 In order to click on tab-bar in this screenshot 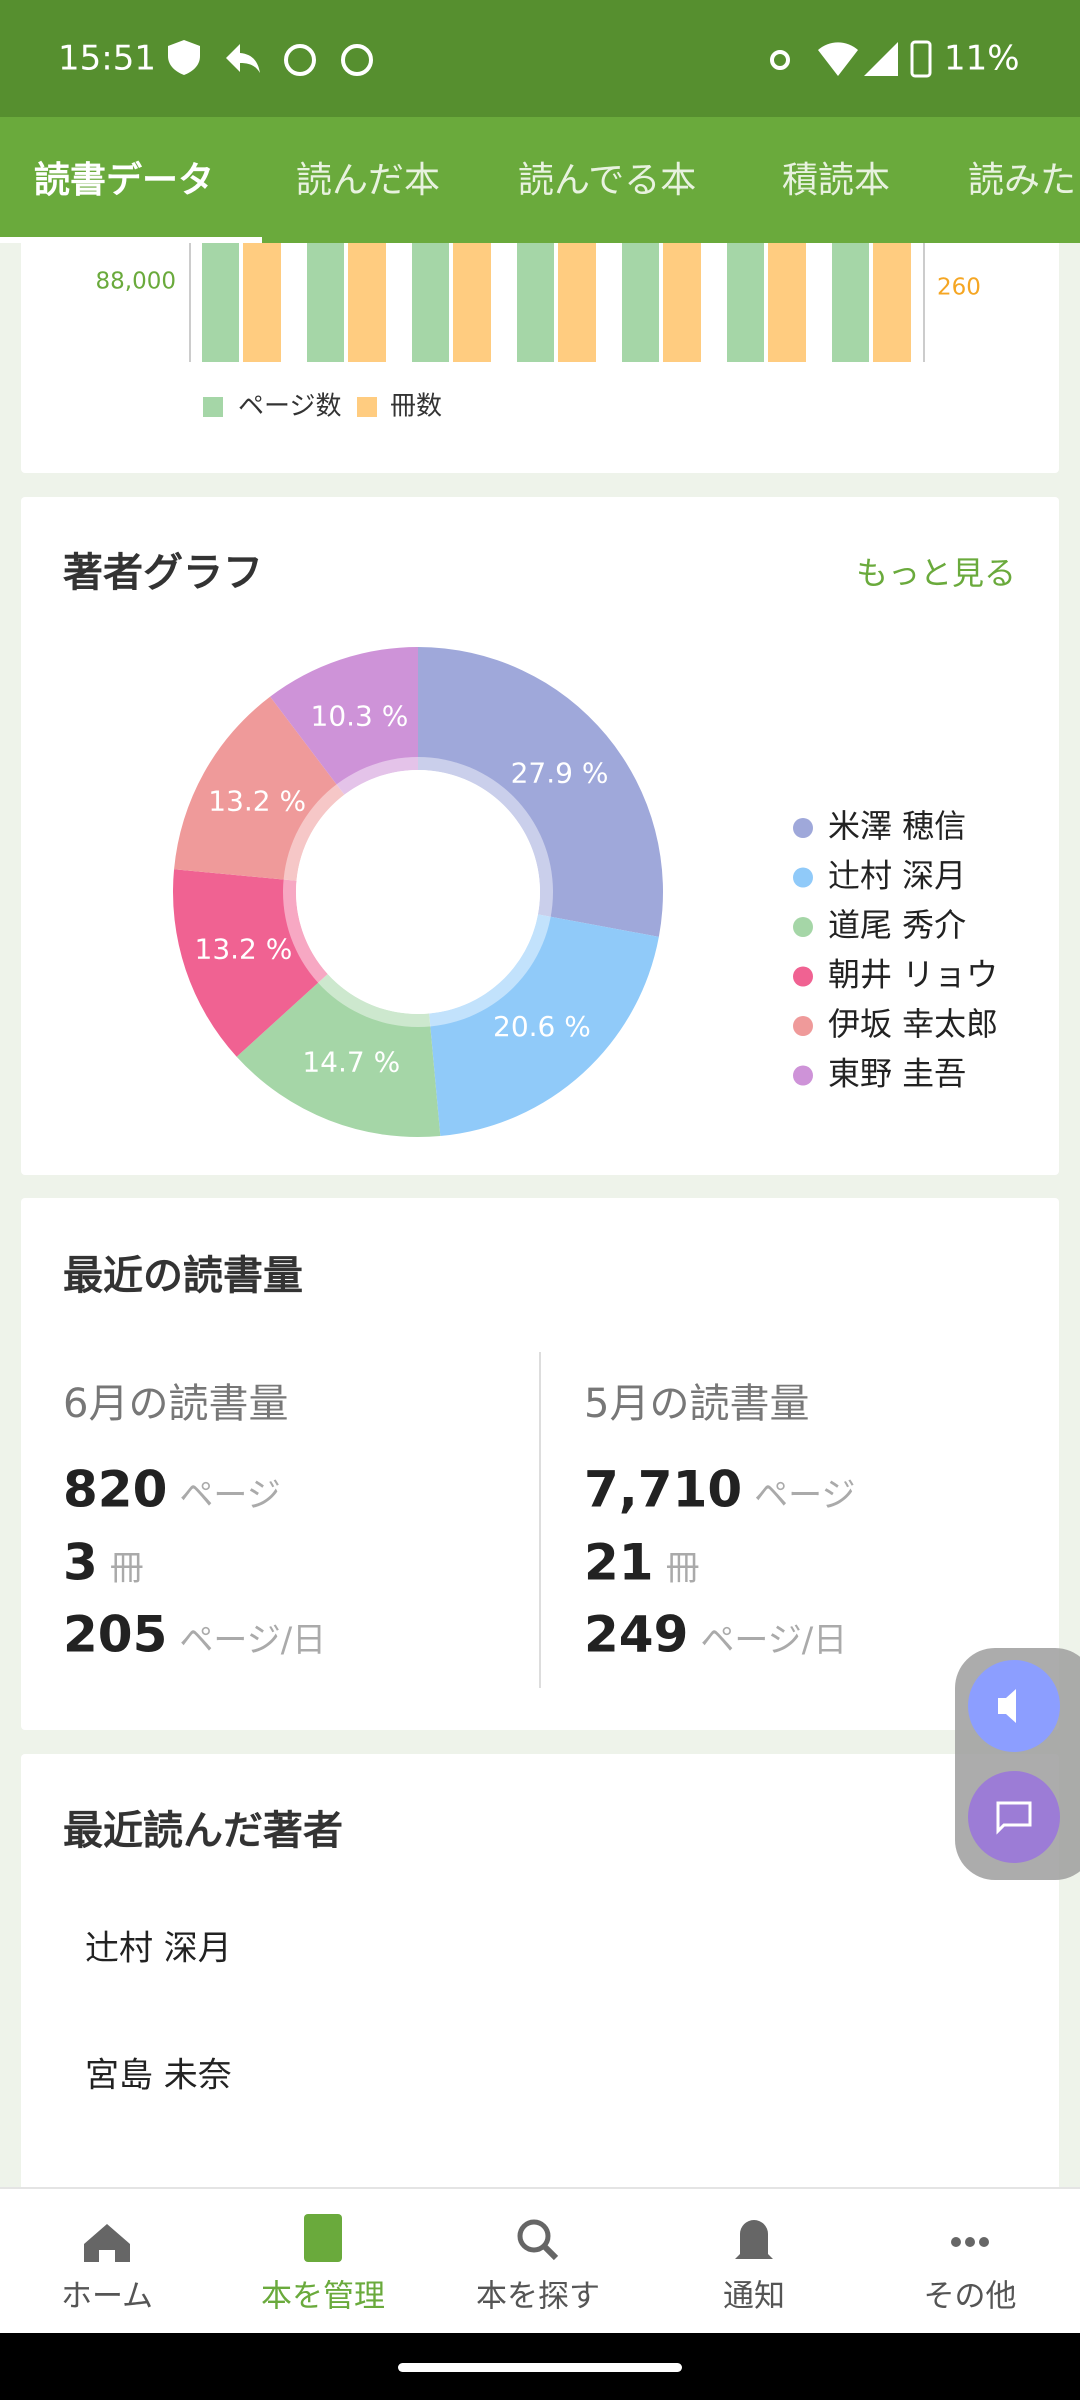, I will do `click(540, 180)`.